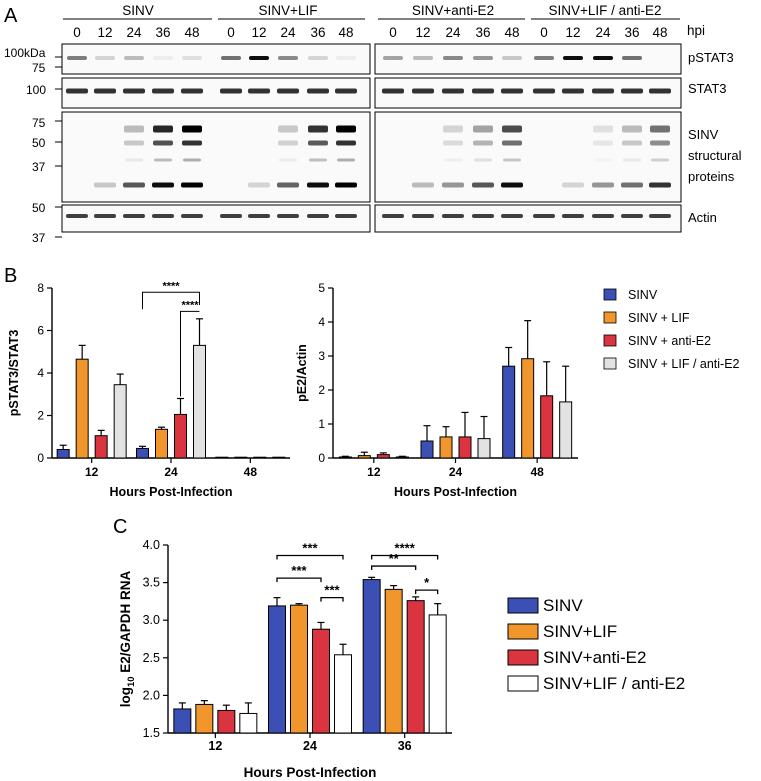 The width and height of the screenshot is (761, 781). What do you see at coordinates (39, 68) in the screenshot?
I see `marker-75-pstat3: 75` at bounding box center [39, 68].